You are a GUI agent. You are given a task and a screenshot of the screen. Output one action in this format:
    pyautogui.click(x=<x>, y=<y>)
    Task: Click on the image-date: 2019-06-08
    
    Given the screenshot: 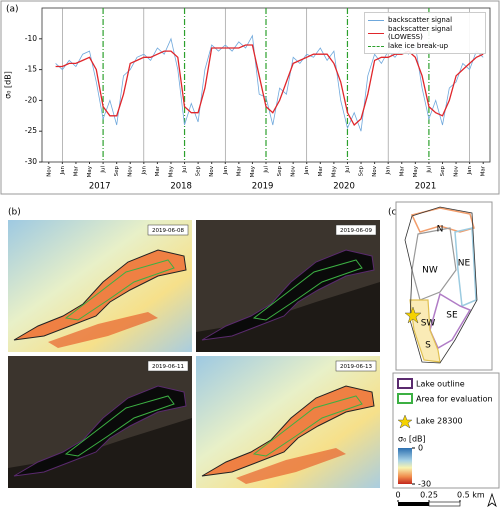 What is the action you would take?
    pyautogui.click(x=168, y=231)
    